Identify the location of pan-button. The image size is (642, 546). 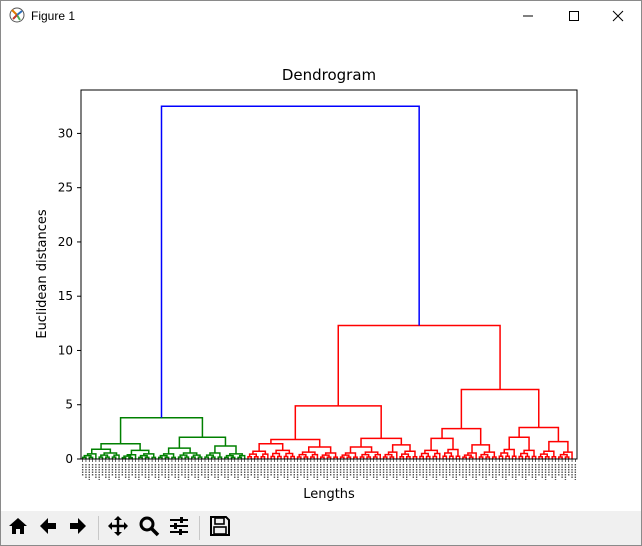
(118, 528).